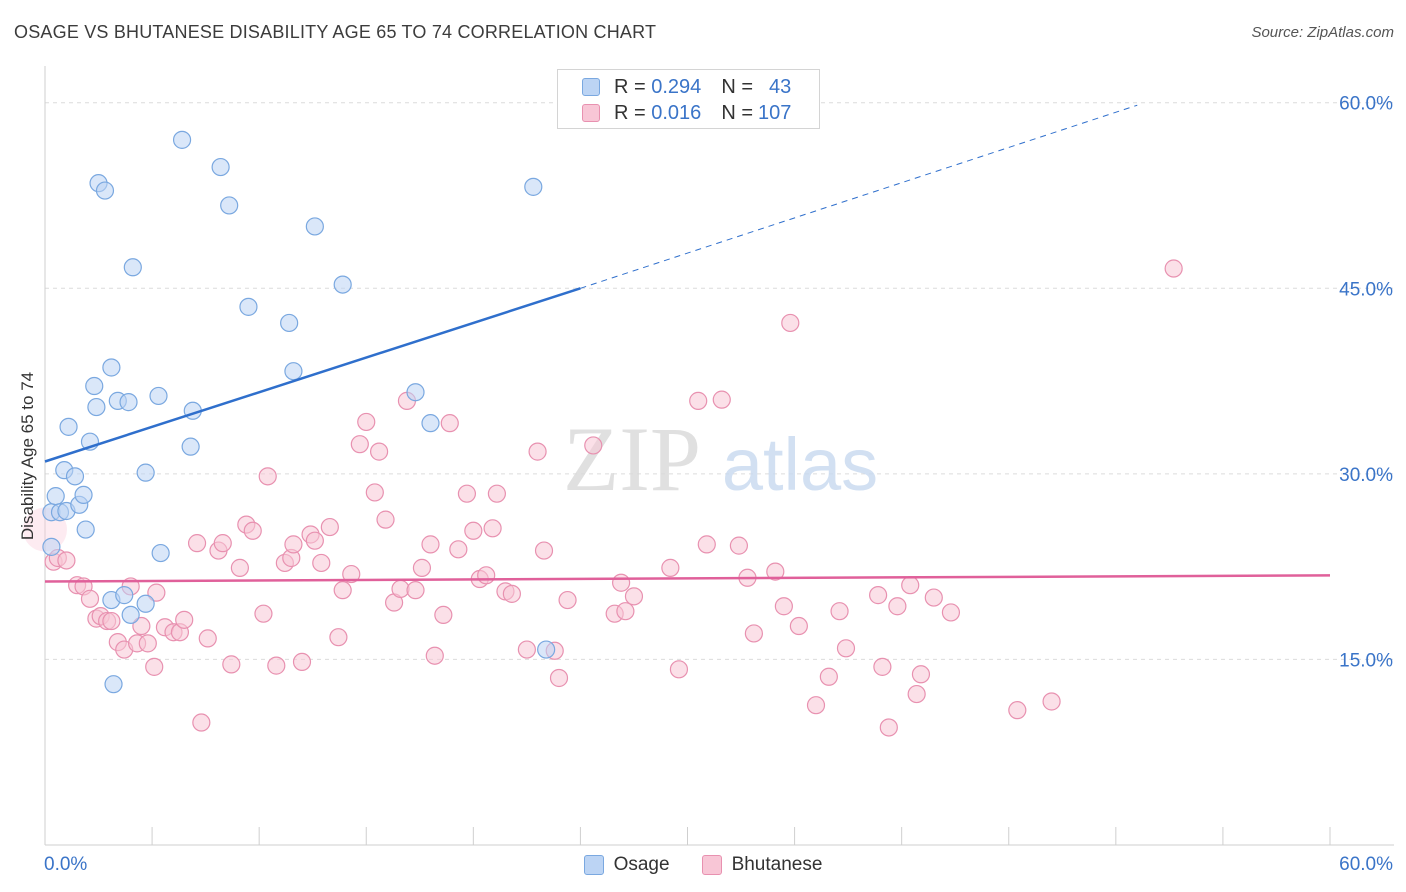 Image resolution: width=1406 pixels, height=892 pixels. Describe the element at coordinates (1366, 289) in the screenshot. I see `y-tick-label-45: 45.0%` at that location.